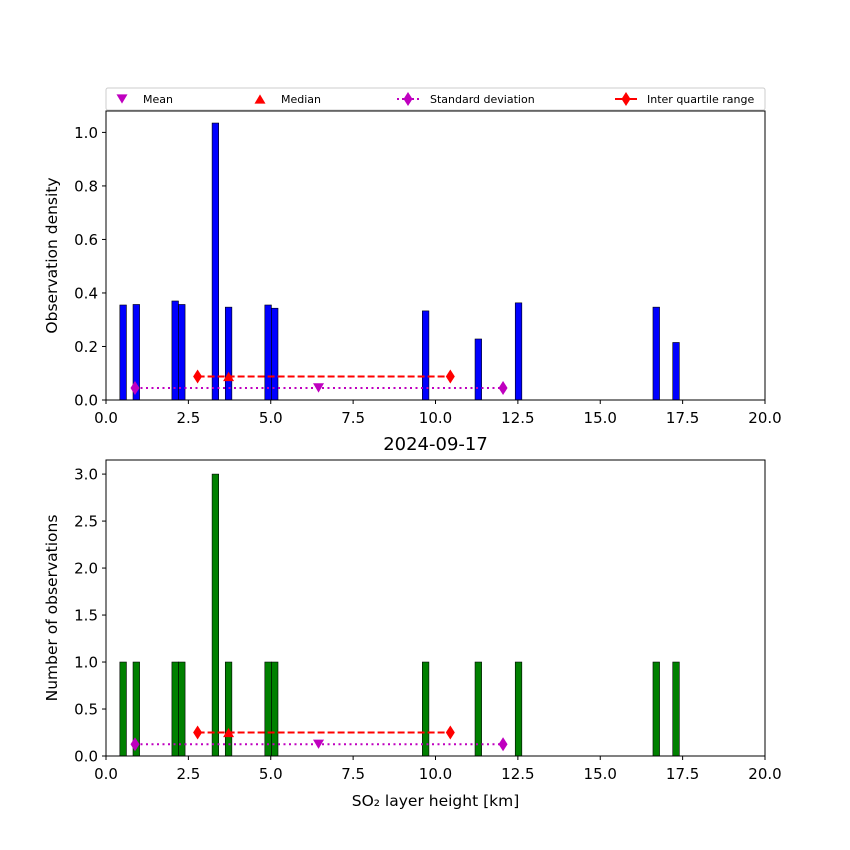 This screenshot has height=850, width=850. I want to click on y-tick-label-6: 3.0, so click(86, 475).